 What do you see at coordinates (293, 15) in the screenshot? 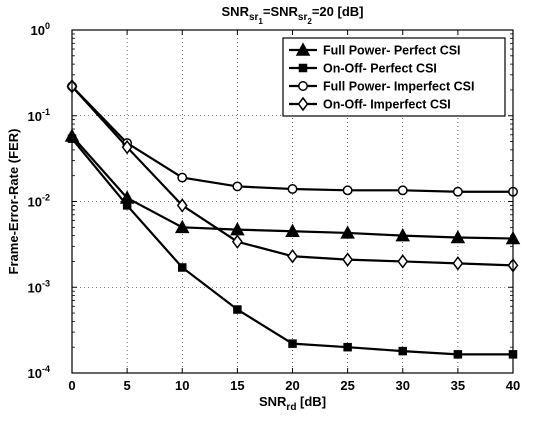
I see `chart-title: SNRsr1=SNRsr2=20 [dB]` at bounding box center [293, 15].